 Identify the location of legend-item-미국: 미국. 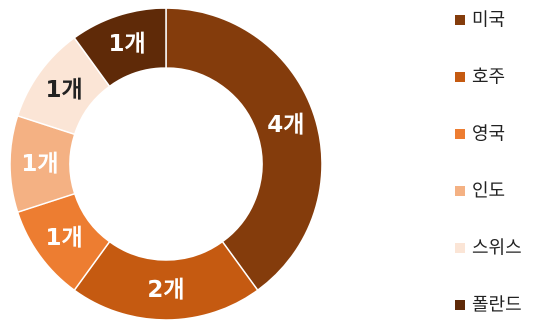
(480, 20).